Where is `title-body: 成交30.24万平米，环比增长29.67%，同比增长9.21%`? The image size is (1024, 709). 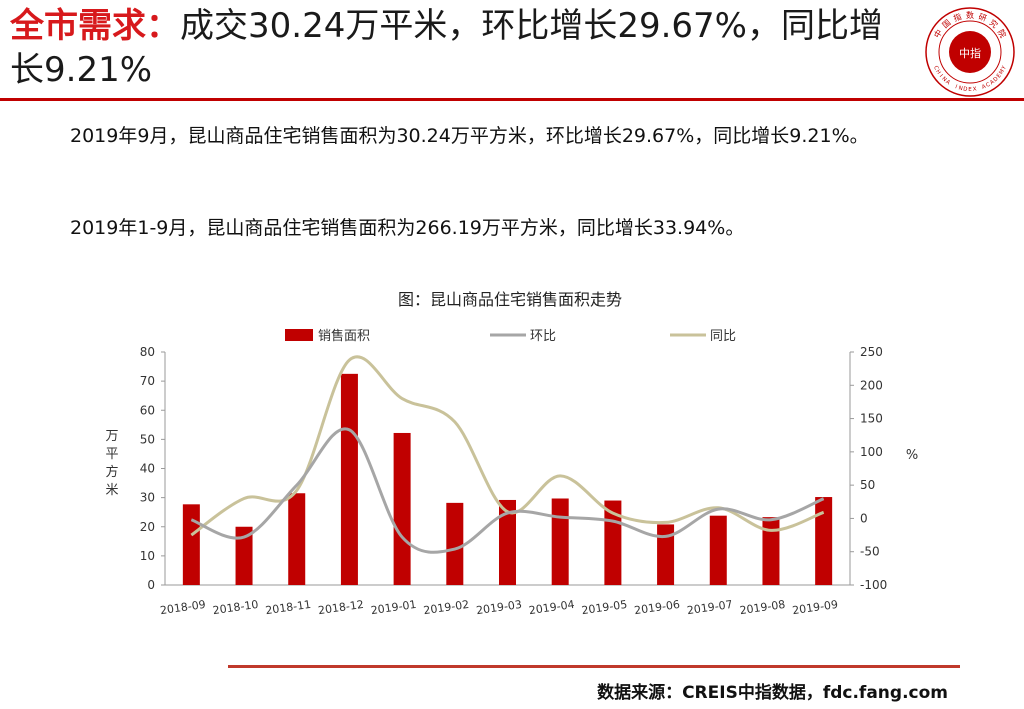 title-body: 成交30.24万平米，环比增长29.67%，同比增长9.21% is located at coordinates (446, 48).